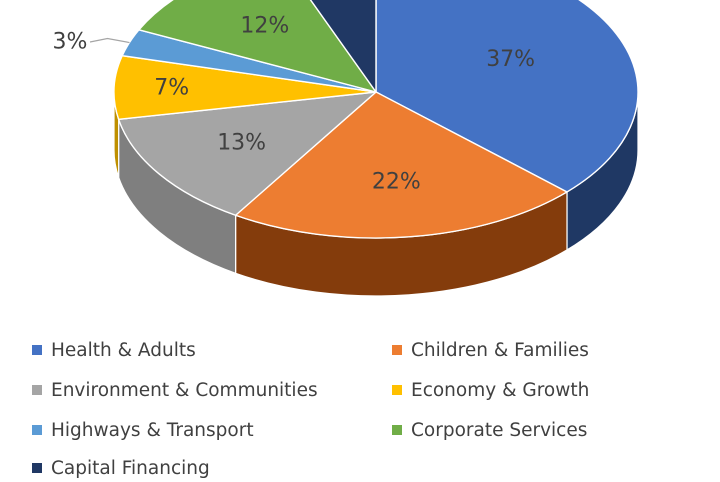 The height and width of the screenshot is (482, 720). What do you see at coordinates (499, 430) in the screenshot?
I see `legend-label-corporate-services: Corporate Services` at bounding box center [499, 430].